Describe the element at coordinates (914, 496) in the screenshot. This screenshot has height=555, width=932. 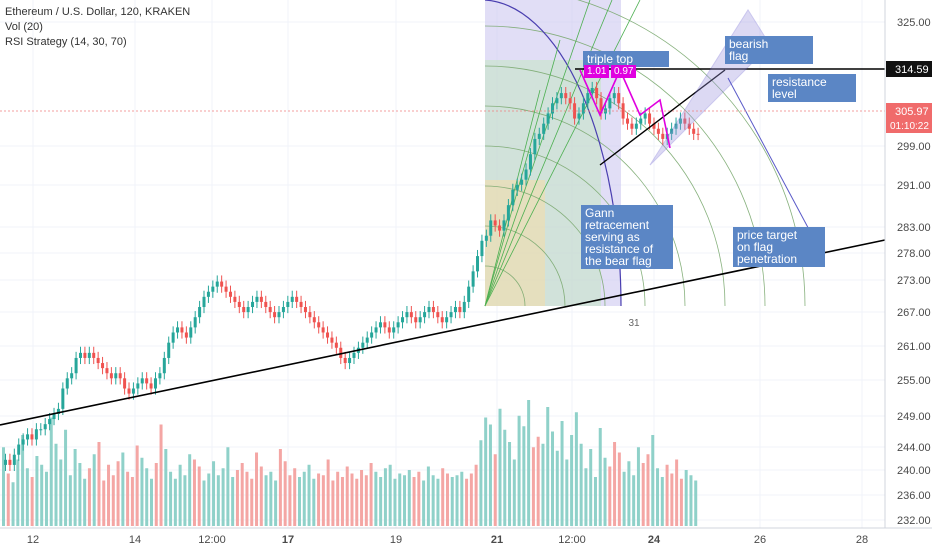
I see `price-tick-label: 236.00` at that location.